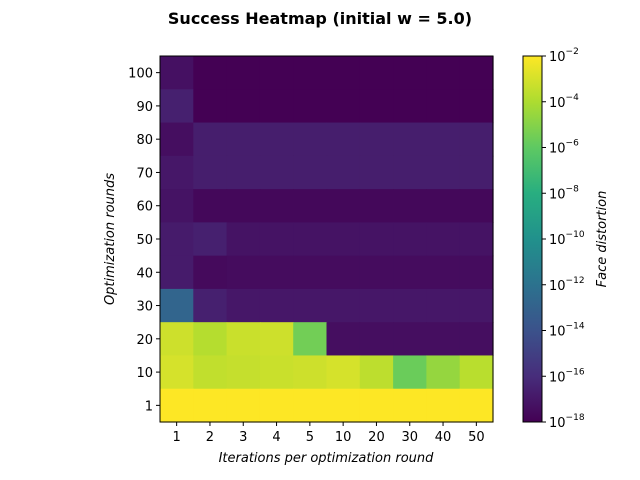  What do you see at coordinates (144, 140) in the screenshot?
I see `y-tick-label: 80` at bounding box center [144, 140].